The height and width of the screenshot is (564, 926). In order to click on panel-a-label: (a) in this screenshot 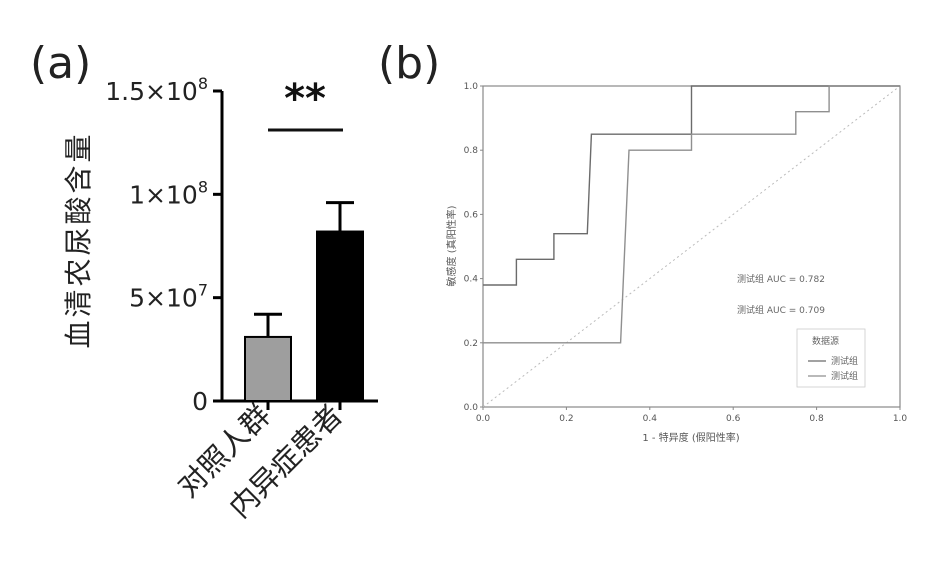, I will do `click(60, 63)`.